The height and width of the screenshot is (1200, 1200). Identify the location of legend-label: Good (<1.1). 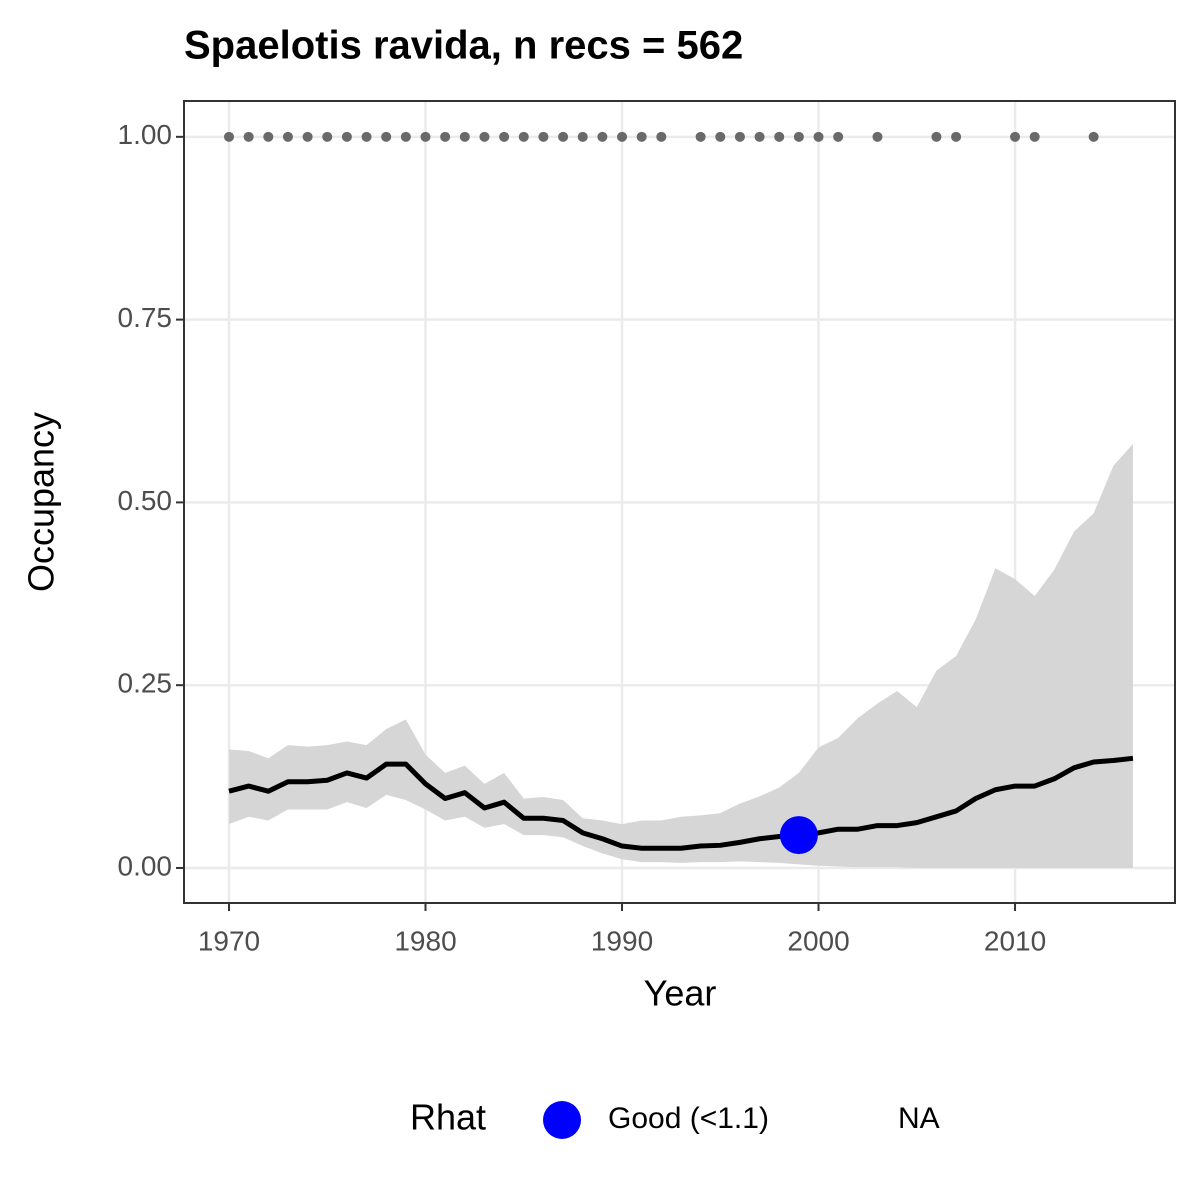
(688, 1118).